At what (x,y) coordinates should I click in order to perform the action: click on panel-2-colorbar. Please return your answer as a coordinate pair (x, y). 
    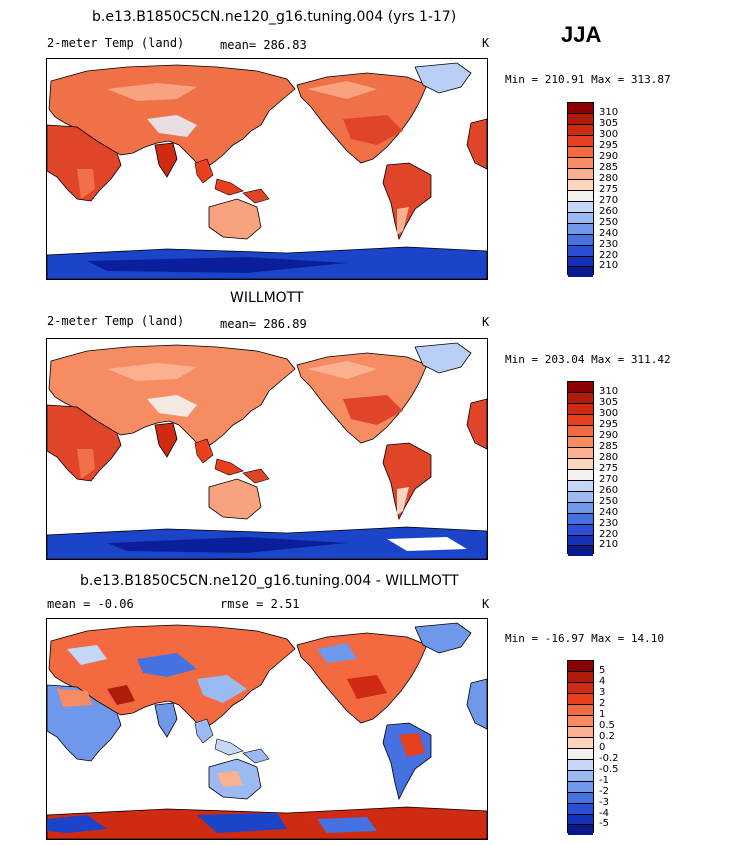
    Looking at the image, I should click on (580, 468).